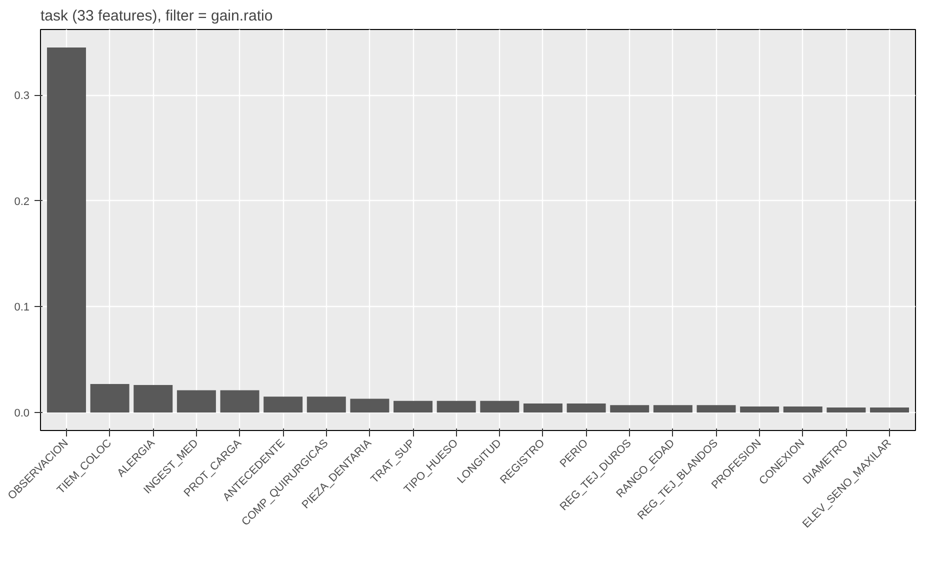 The image size is (930, 580). I want to click on y-tick-label: 0.2, so click(22, 202).